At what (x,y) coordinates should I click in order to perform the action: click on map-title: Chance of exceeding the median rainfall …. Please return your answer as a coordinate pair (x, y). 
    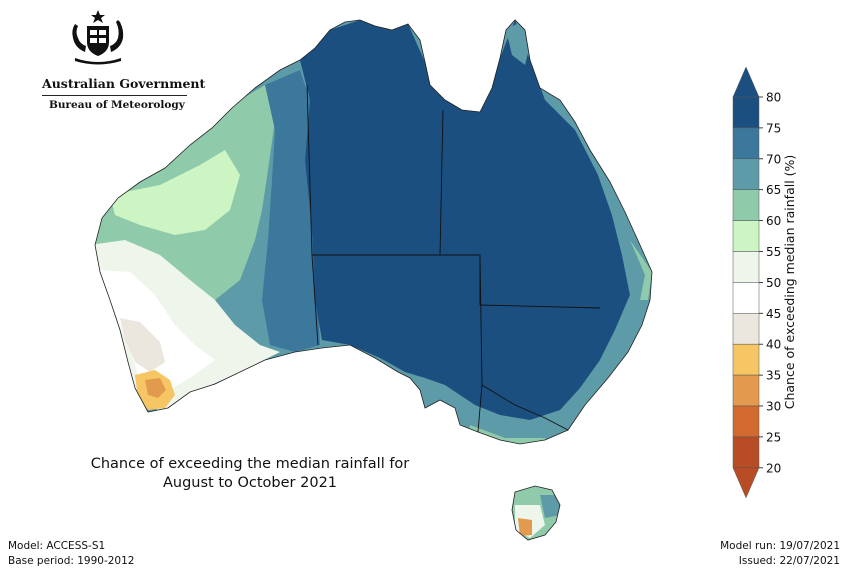
    Looking at the image, I should click on (250, 474).